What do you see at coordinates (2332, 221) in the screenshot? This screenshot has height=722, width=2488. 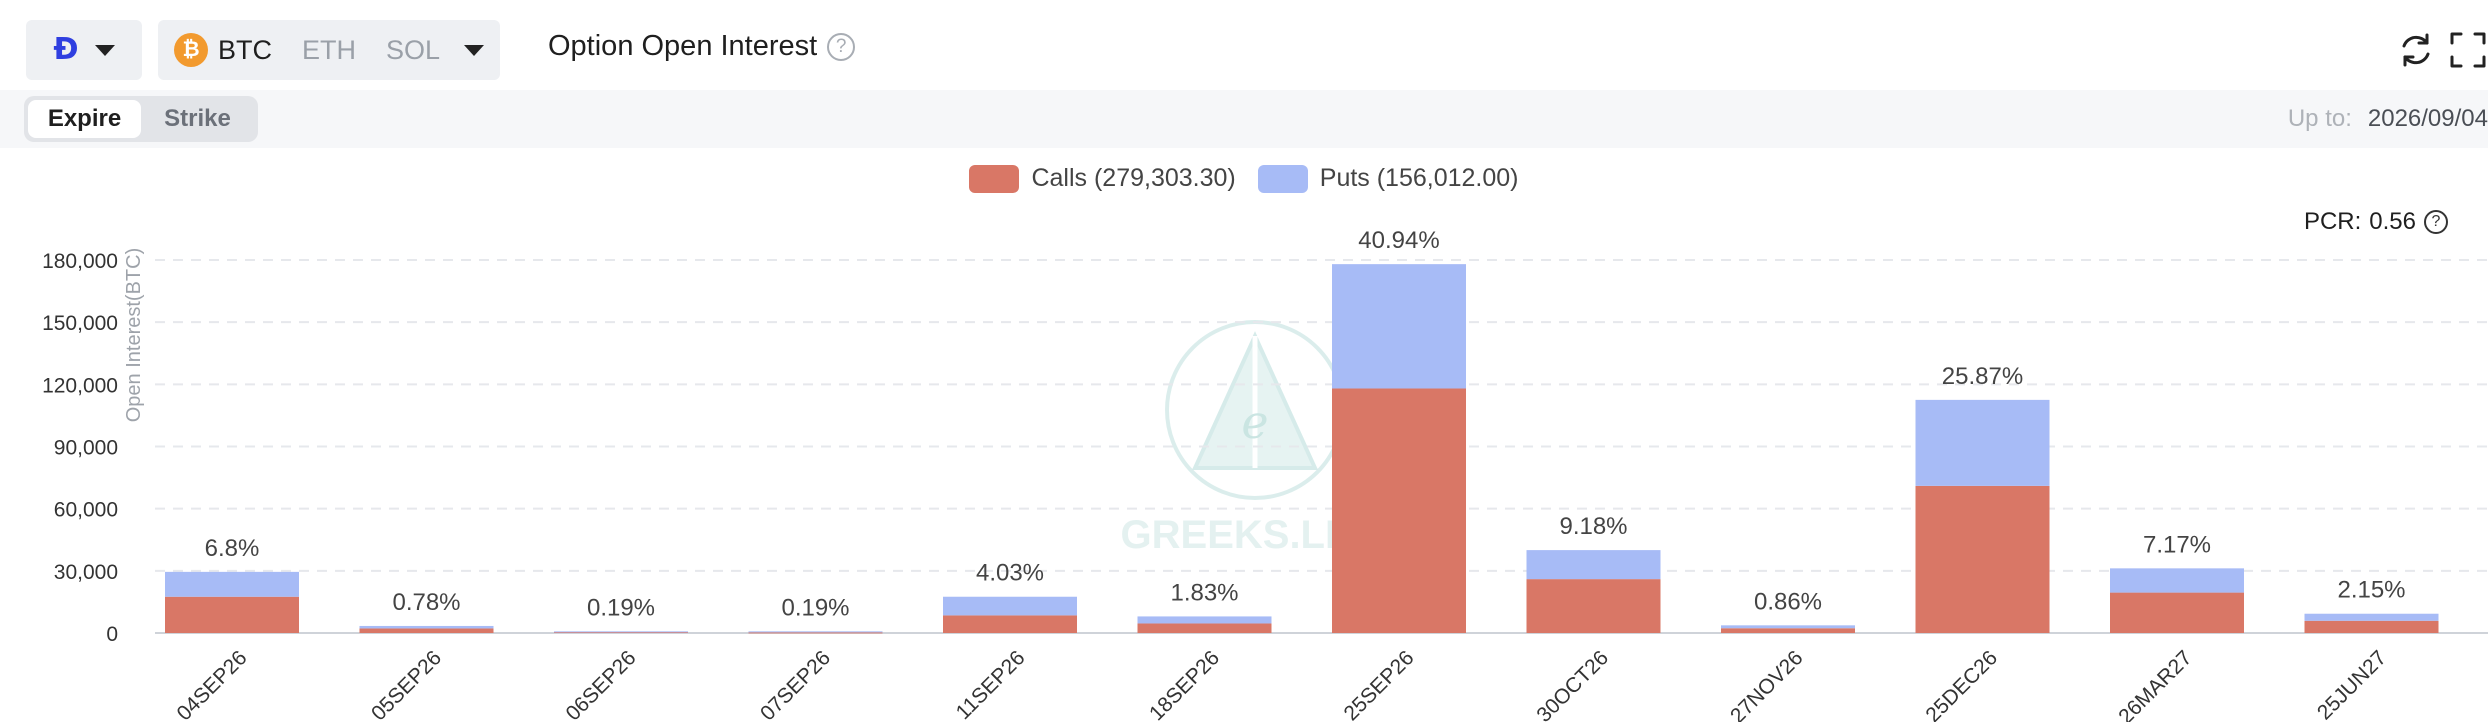 I see `pcr-label: PCR:` at bounding box center [2332, 221].